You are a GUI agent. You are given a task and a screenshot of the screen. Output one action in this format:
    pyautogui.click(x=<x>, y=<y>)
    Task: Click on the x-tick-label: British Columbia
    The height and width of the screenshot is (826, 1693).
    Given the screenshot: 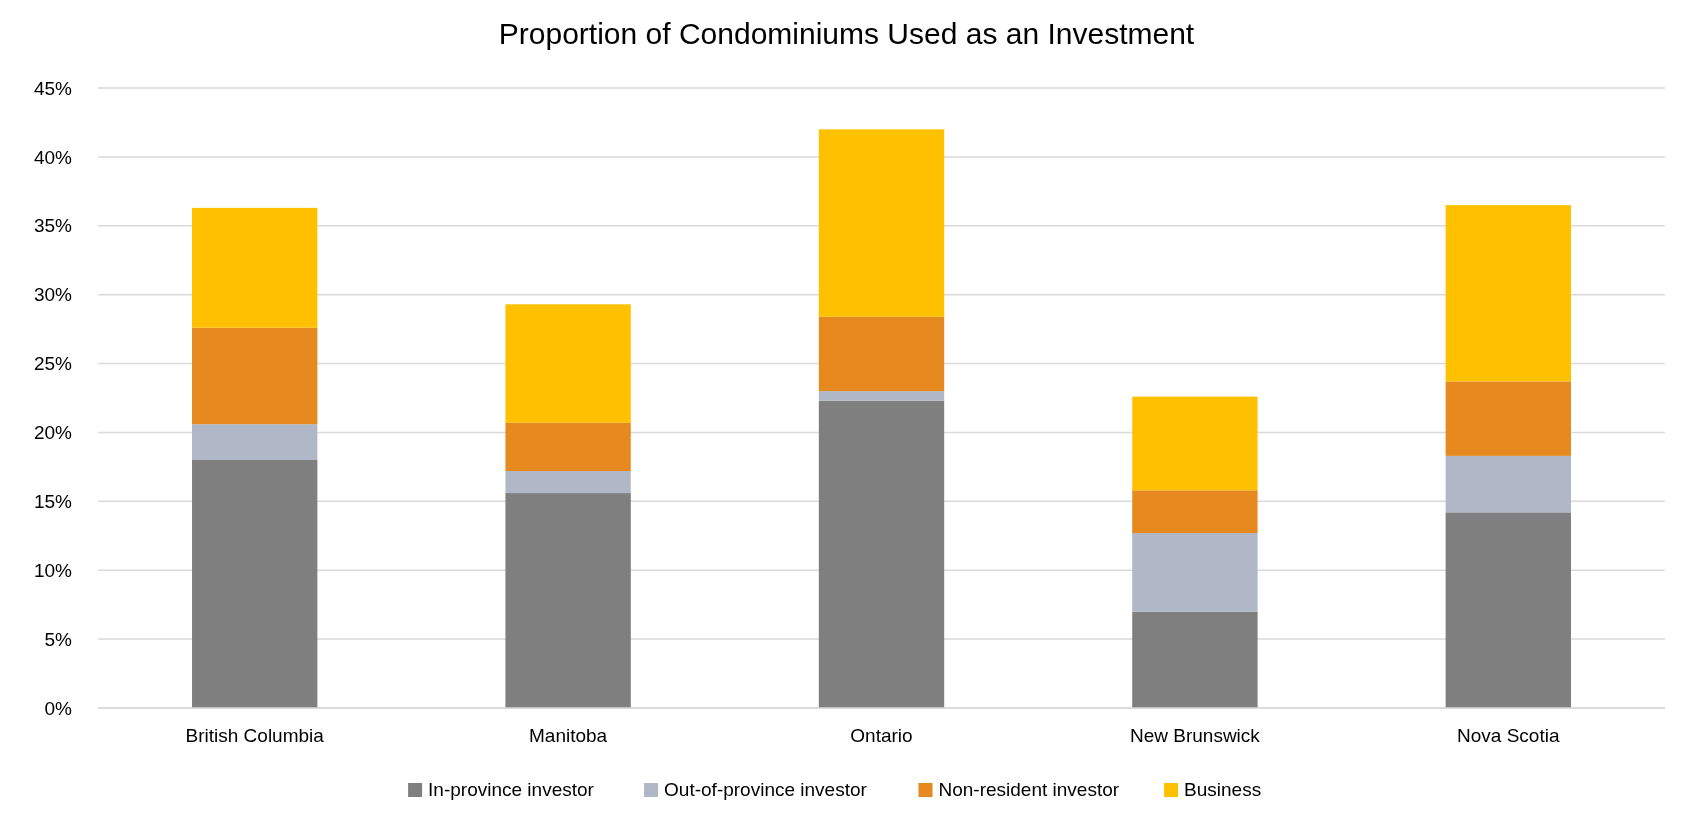 What is the action you would take?
    pyautogui.click(x=255, y=735)
    